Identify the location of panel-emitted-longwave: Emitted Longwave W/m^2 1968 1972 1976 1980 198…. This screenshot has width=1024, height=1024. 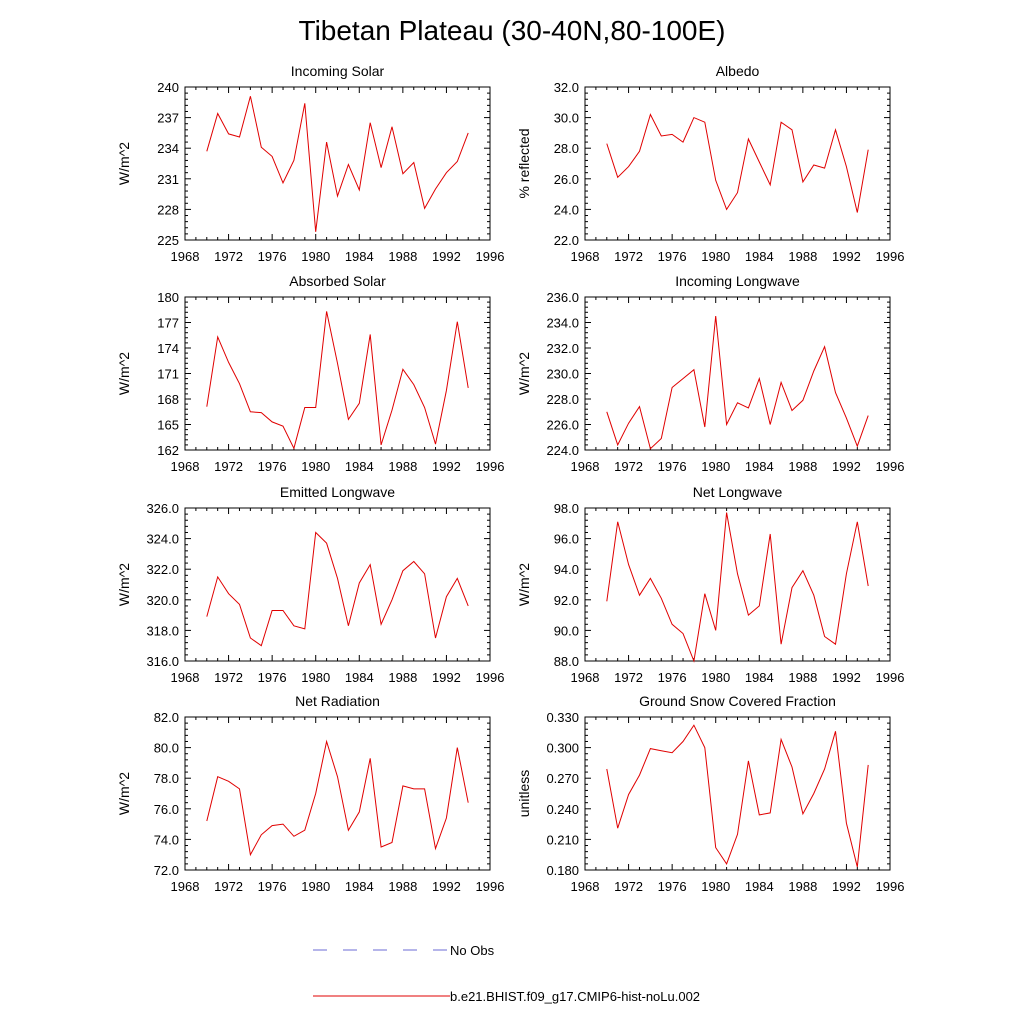
(310, 584).